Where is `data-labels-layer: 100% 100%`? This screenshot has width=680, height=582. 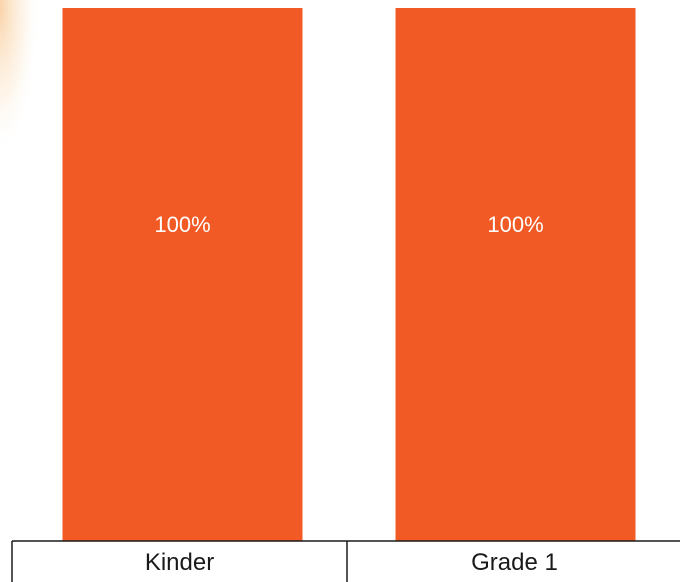
data-labels-layer: 100% 100% is located at coordinates (348, 224).